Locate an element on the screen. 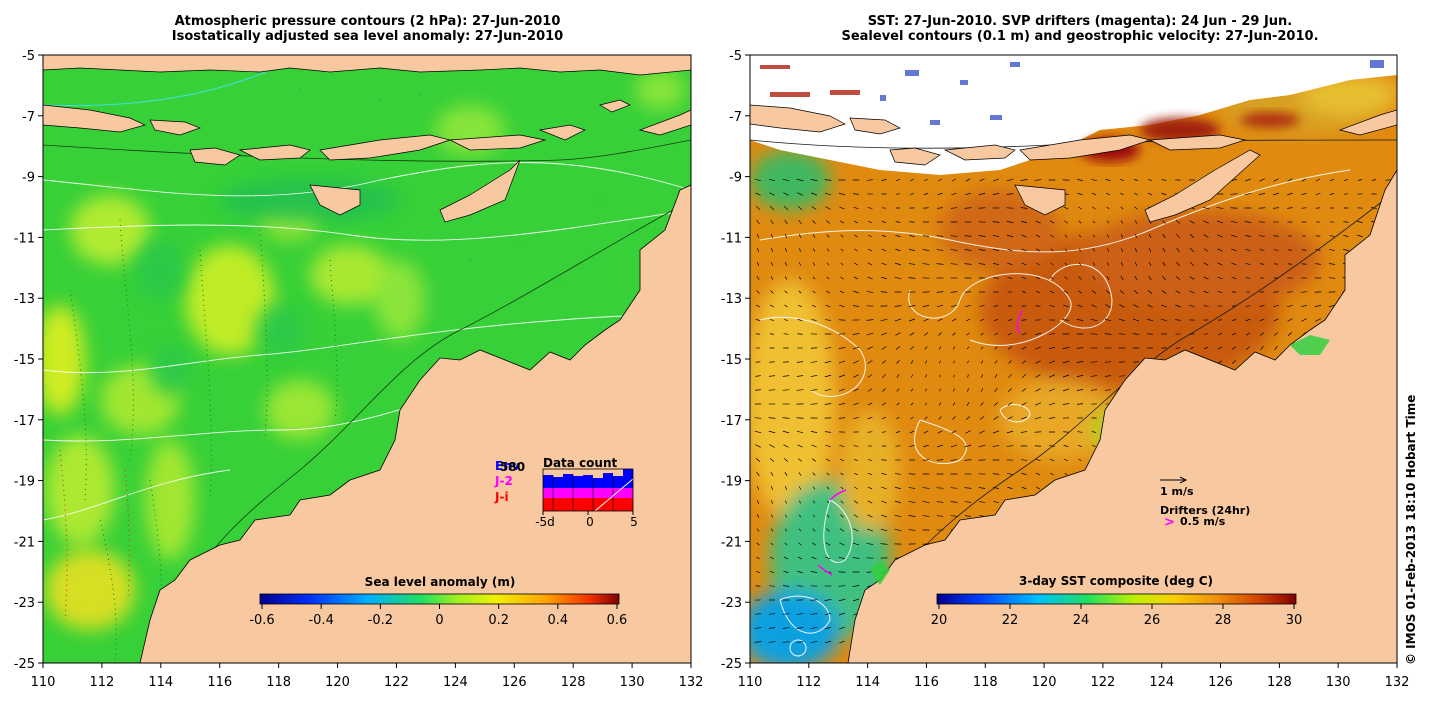 The width and height of the screenshot is (1440, 710). left-ytick-label: -19 is located at coordinates (24, 482).